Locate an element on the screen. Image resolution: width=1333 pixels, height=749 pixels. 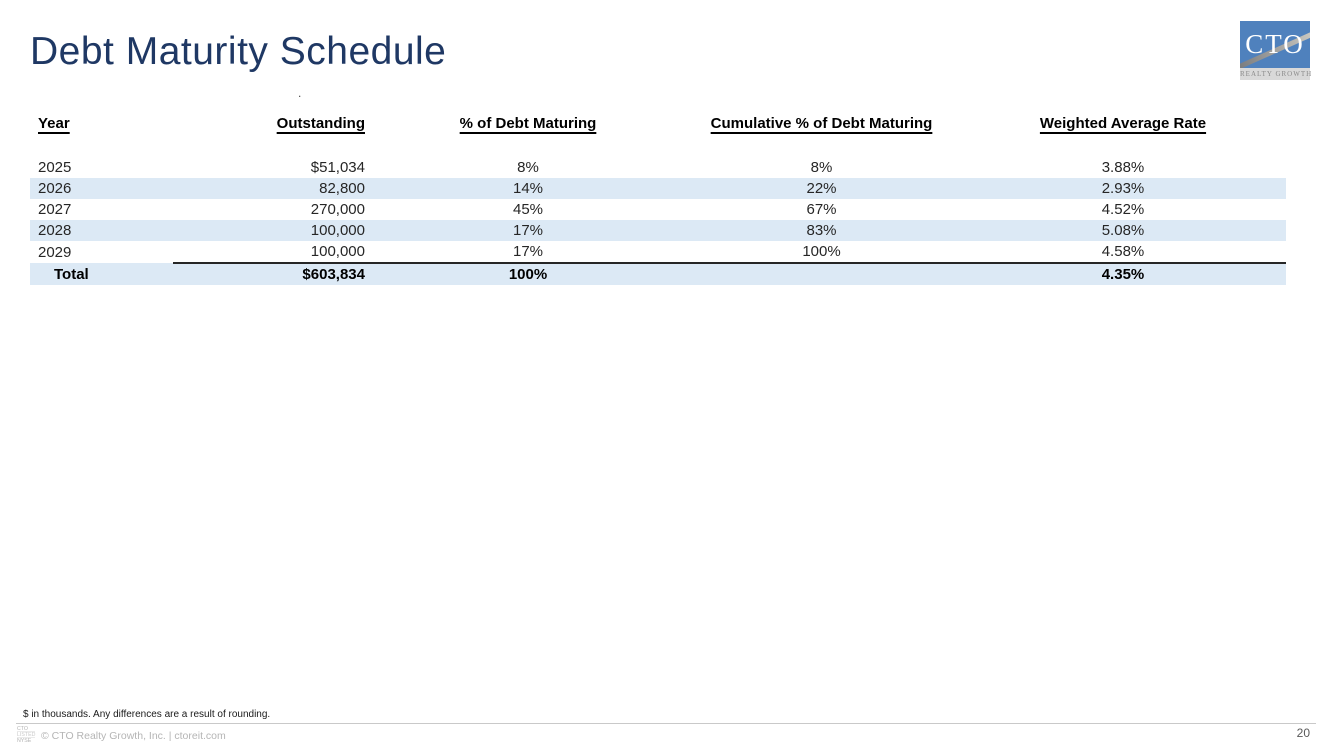
nyse-listed-badge: CTO LISTED NYSE is located at coordinates (26, 734).